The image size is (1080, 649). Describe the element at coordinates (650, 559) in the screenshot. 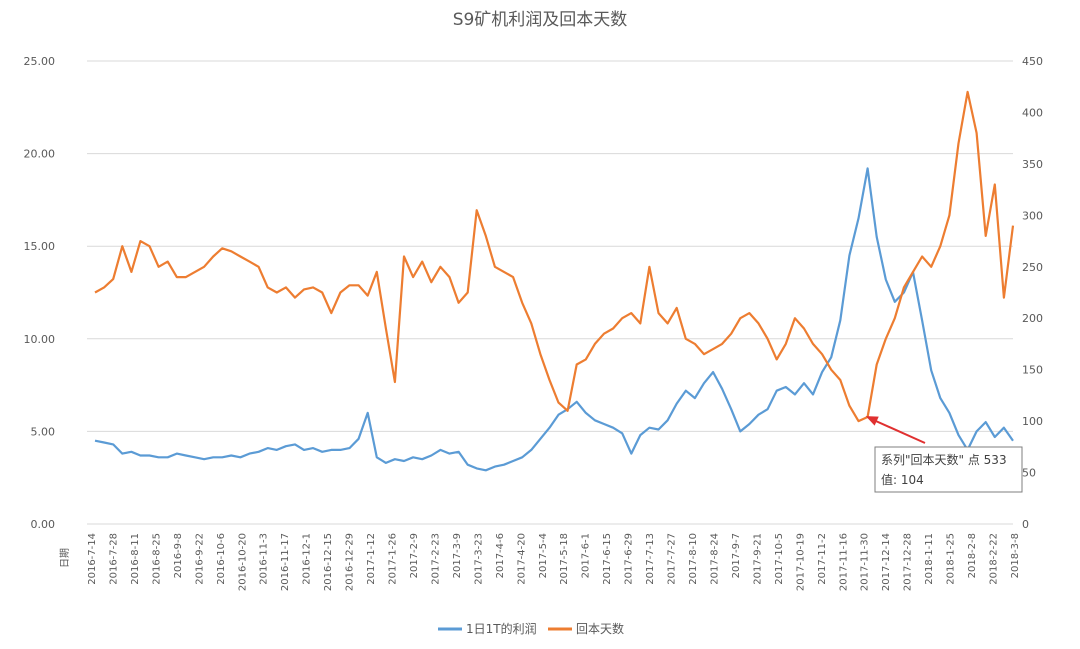

I see `x-tick-label: 2017-7-13` at that location.